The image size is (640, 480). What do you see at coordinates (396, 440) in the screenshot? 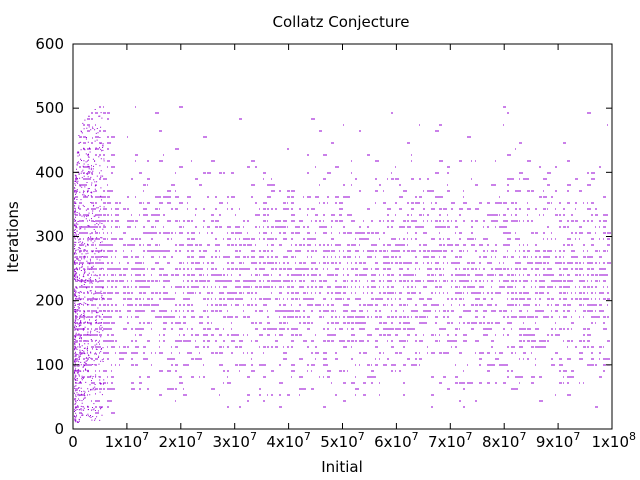
I see `x-tick-label: 6x10⁷` at bounding box center [396, 440].